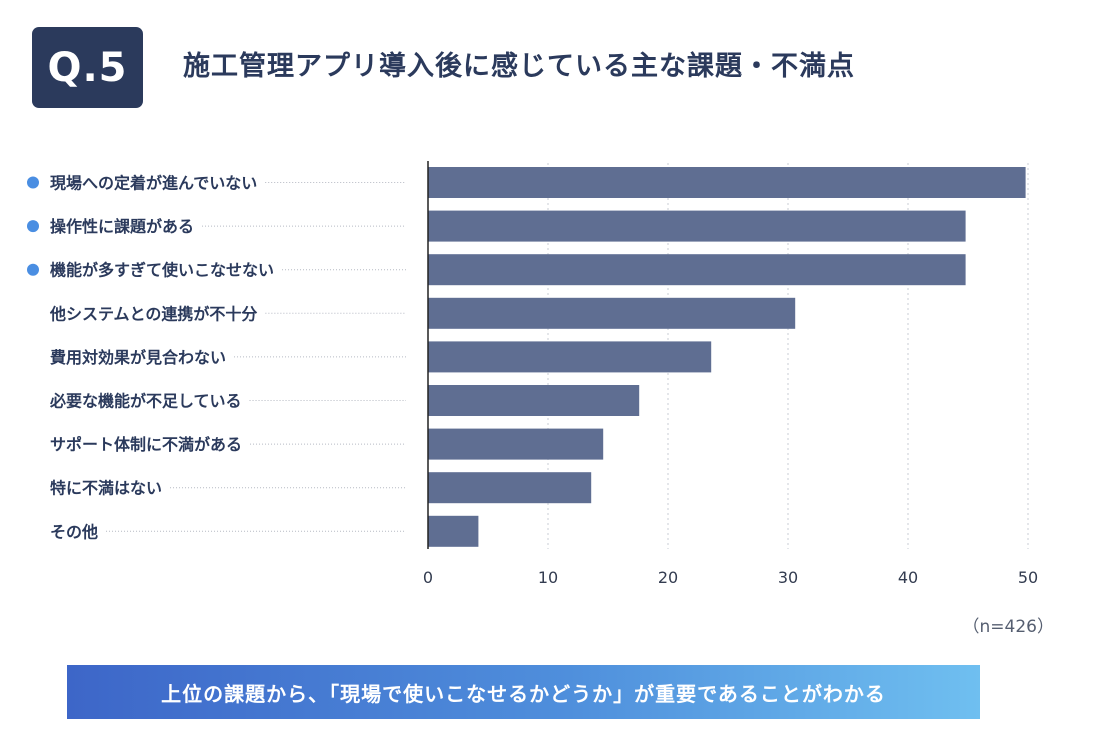 The image size is (1106, 744). Describe the element at coordinates (668, 577) in the screenshot. I see `x-tick-label: 20` at that location.